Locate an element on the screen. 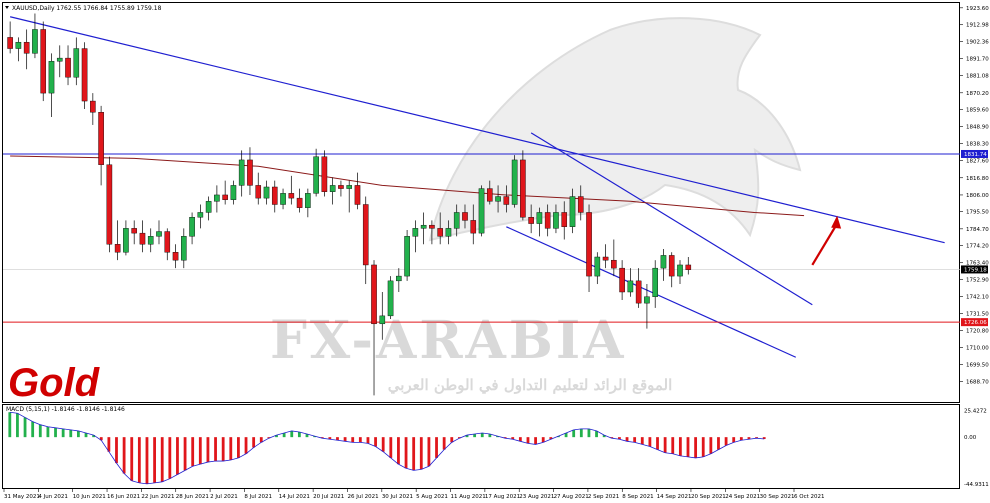 The image size is (990, 503). date-tick-label: 28 Jun 2021 is located at coordinates (192, 497).